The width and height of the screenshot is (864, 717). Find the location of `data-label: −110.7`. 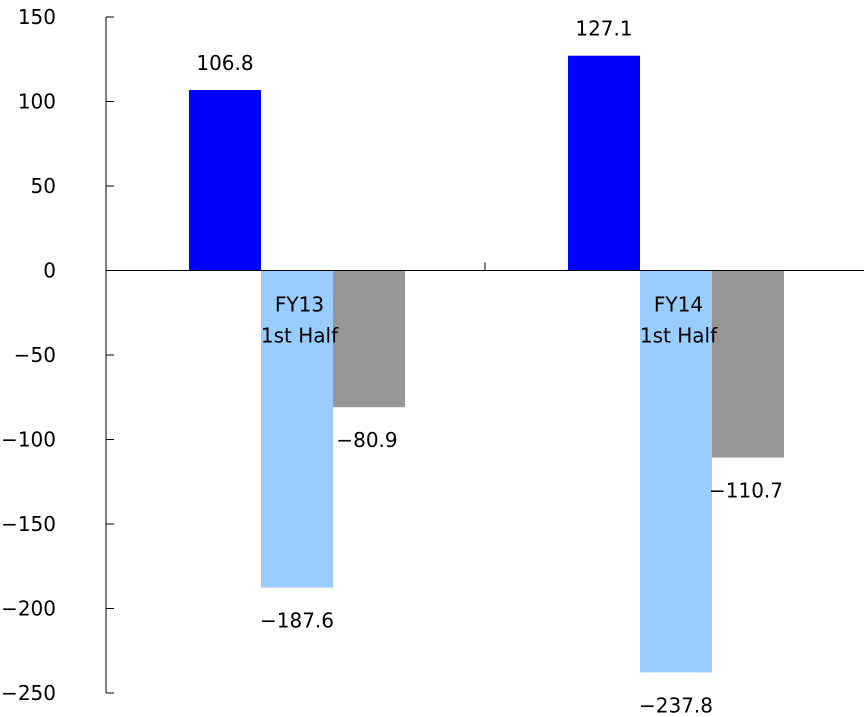

data-label: −110.7 is located at coordinates (746, 491).